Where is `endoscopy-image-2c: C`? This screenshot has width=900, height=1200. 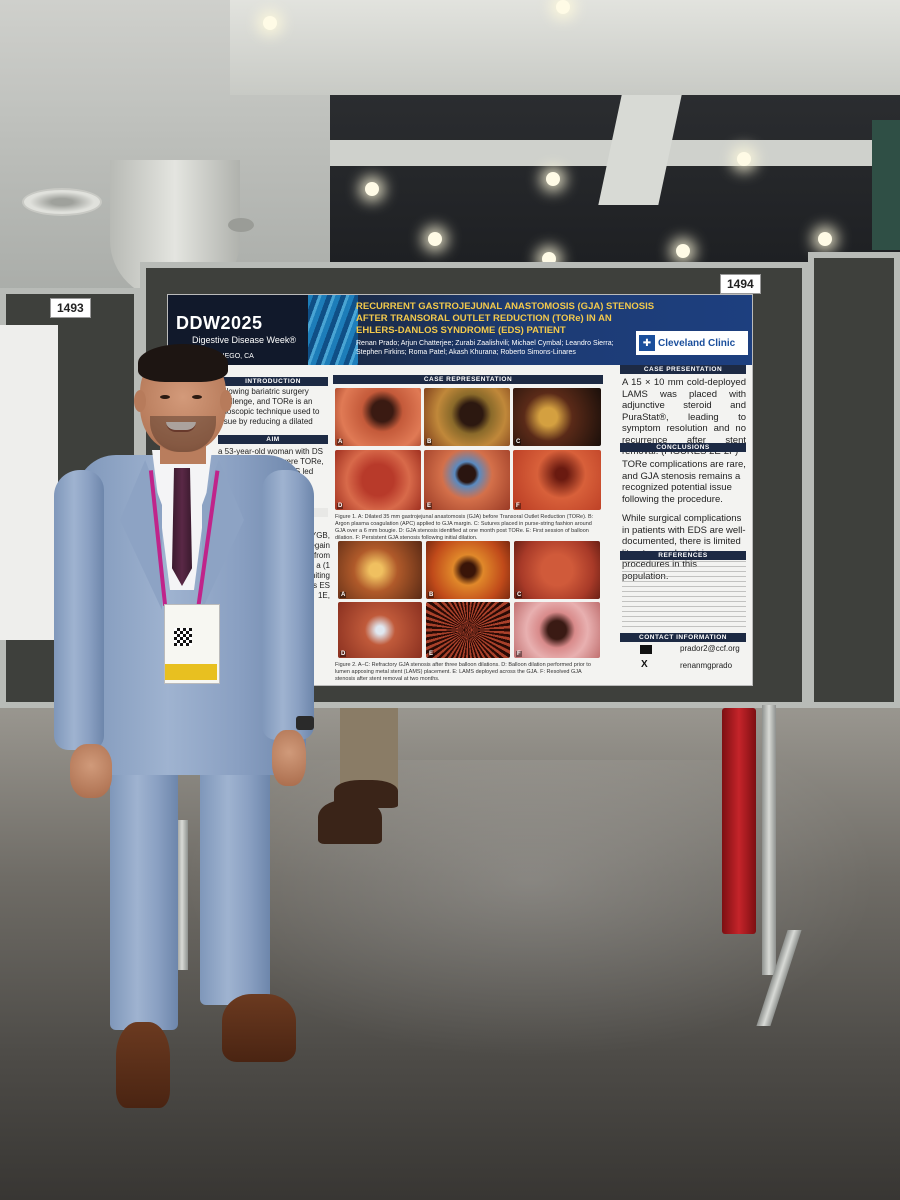 endoscopy-image-2c: C is located at coordinates (557, 570).